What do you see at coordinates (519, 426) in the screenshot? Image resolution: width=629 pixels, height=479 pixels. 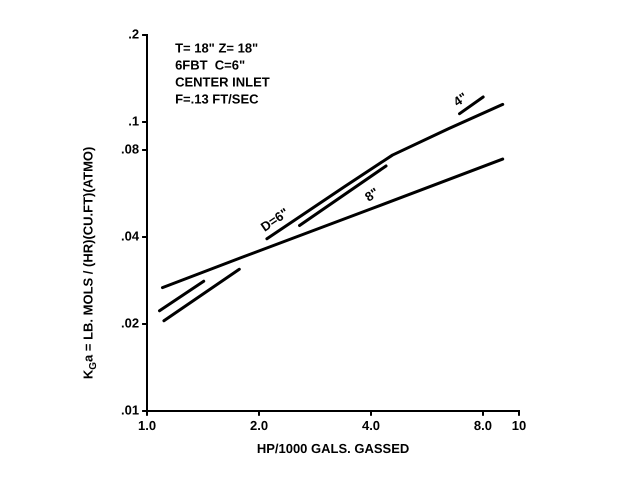 I see `x-tick-label: 10` at bounding box center [519, 426].